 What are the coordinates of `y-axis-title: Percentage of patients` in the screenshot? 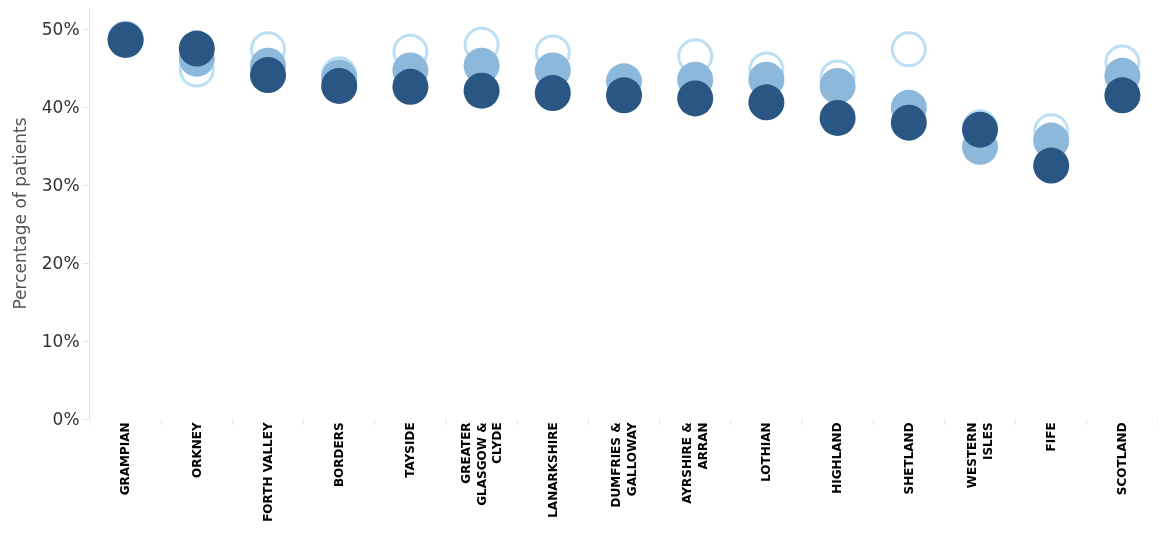 It's located at (20, 213).